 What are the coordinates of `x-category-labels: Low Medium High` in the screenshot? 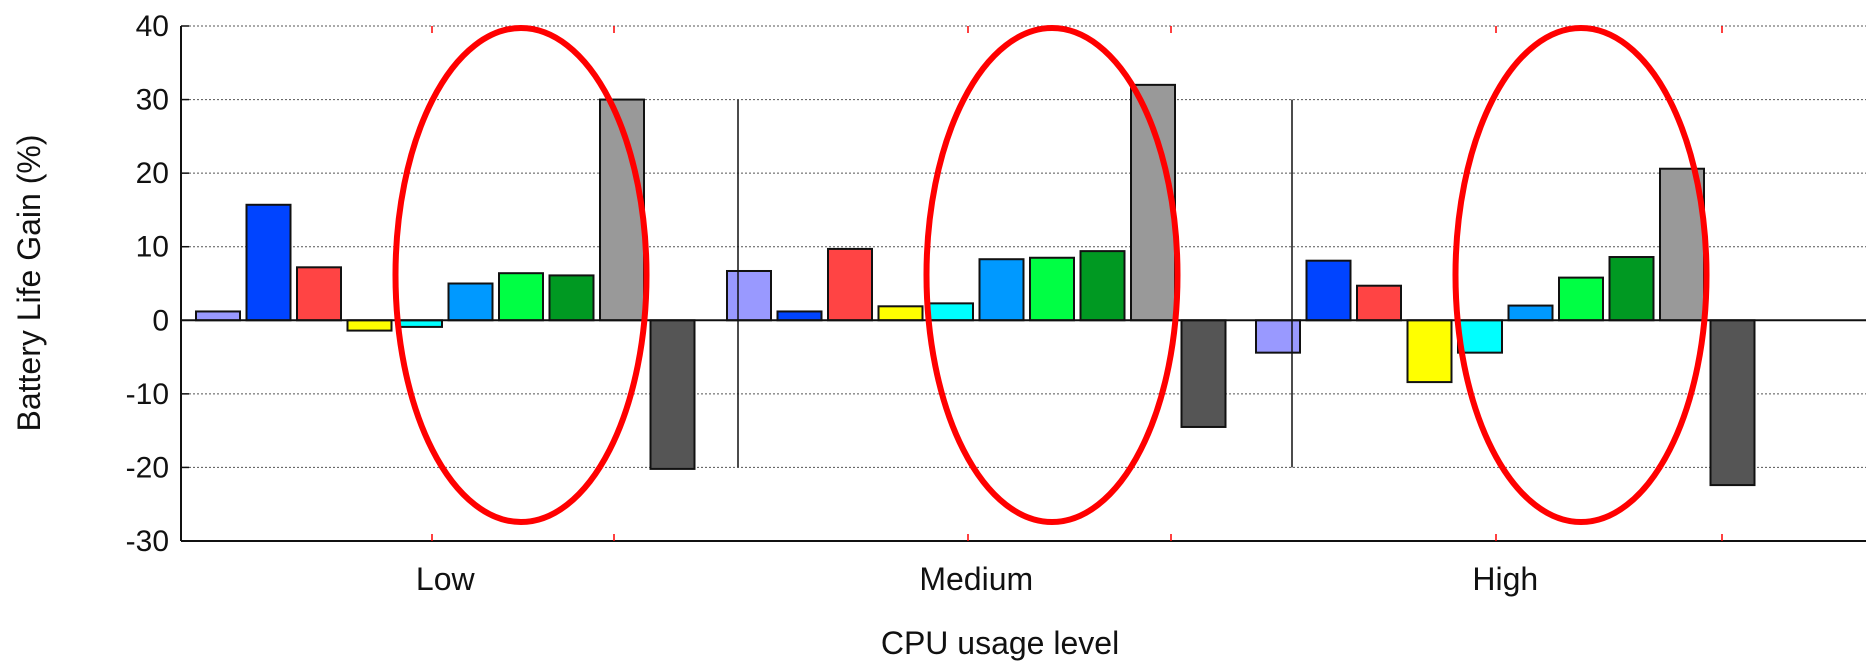 It's located at (977, 579).